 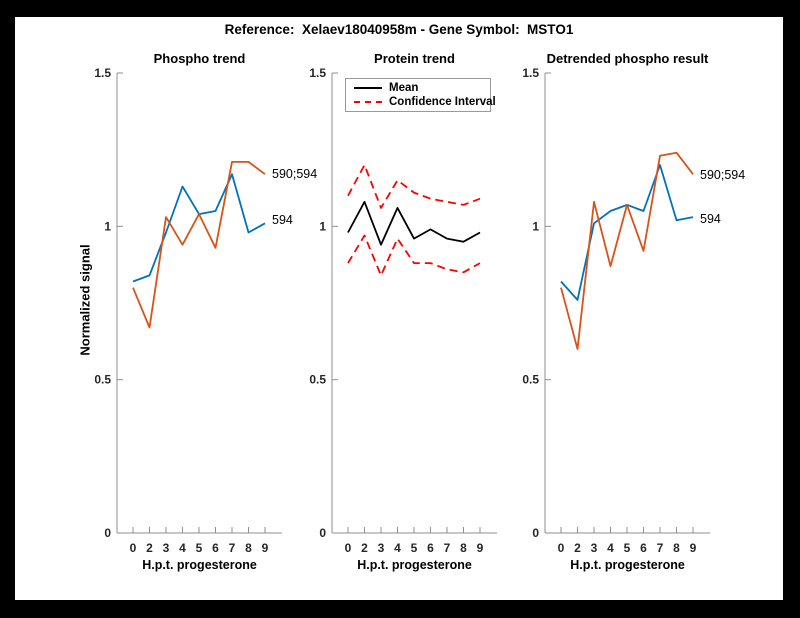 What do you see at coordinates (282, 220) in the screenshot?
I see `line-end-label-594-left: 594` at bounding box center [282, 220].